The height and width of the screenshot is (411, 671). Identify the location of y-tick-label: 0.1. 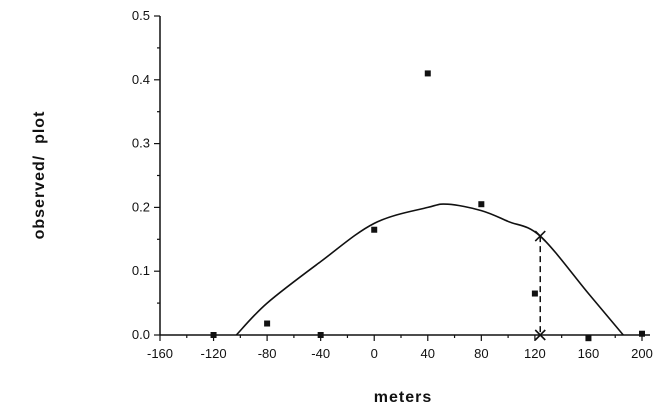
(141, 270).